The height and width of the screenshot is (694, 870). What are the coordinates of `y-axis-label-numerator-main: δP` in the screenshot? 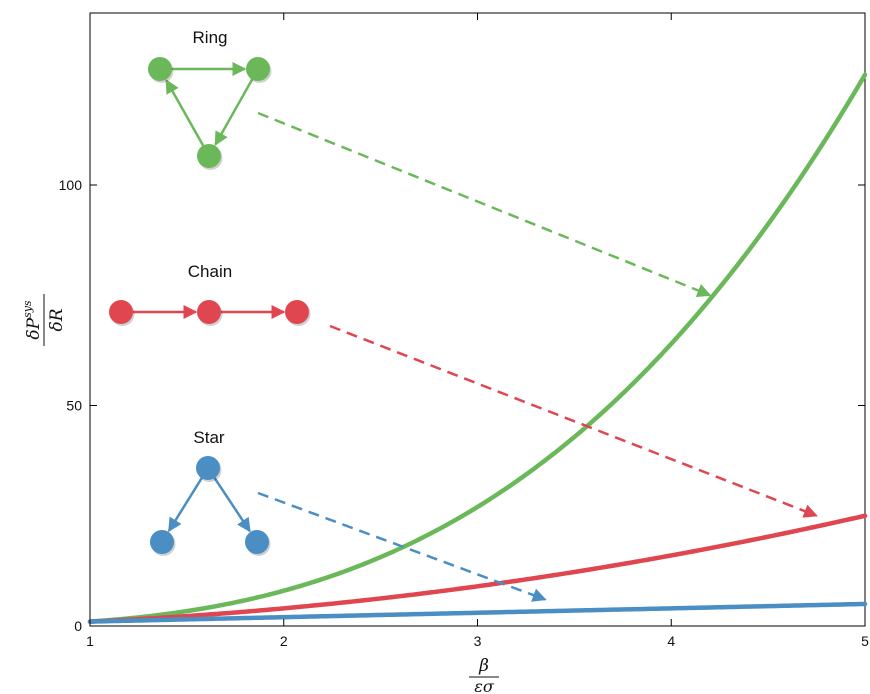 It's located at (34, 328).